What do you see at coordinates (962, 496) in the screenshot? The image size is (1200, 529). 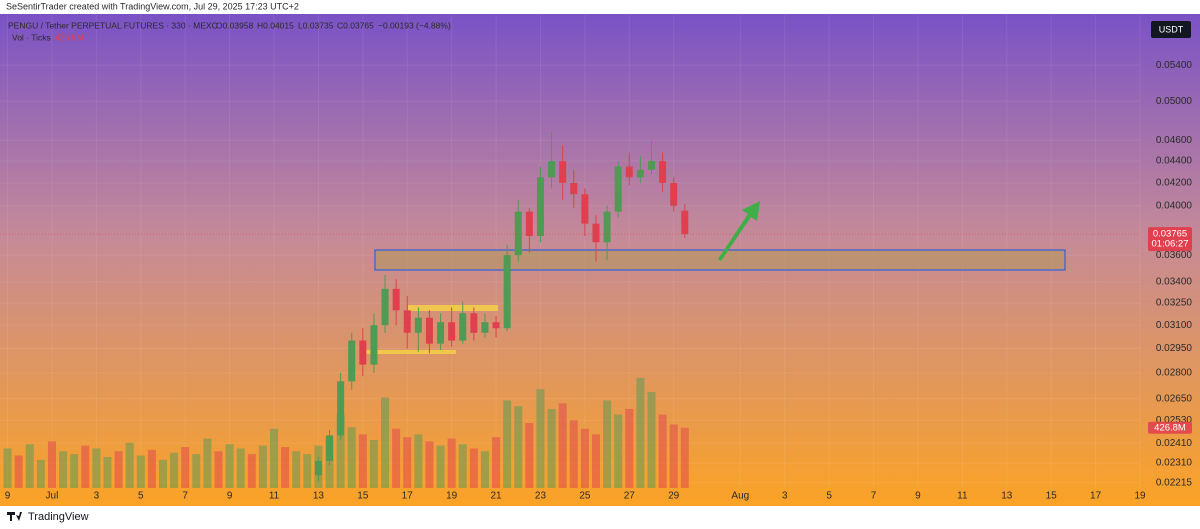 I see `x-tick-label: 11` at bounding box center [962, 496].